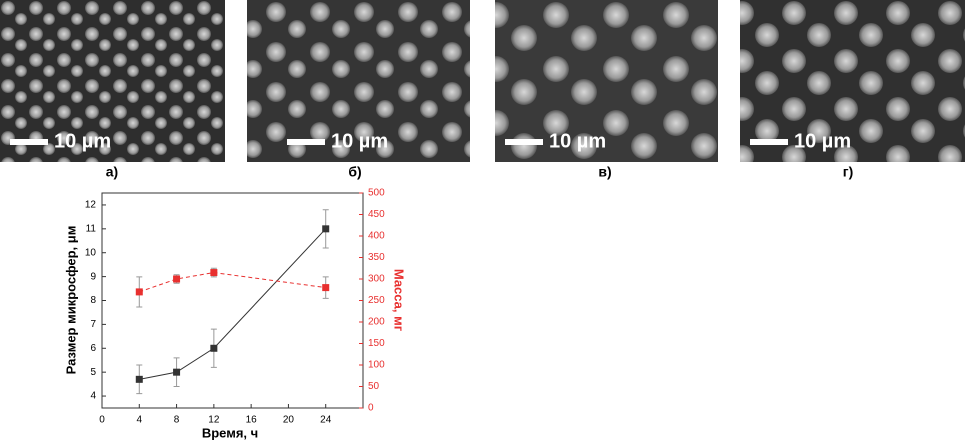  What do you see at coordinates (326, 420) in the screenshot?
I see `x-tick-label: 24` at bounding box center [326, 420].